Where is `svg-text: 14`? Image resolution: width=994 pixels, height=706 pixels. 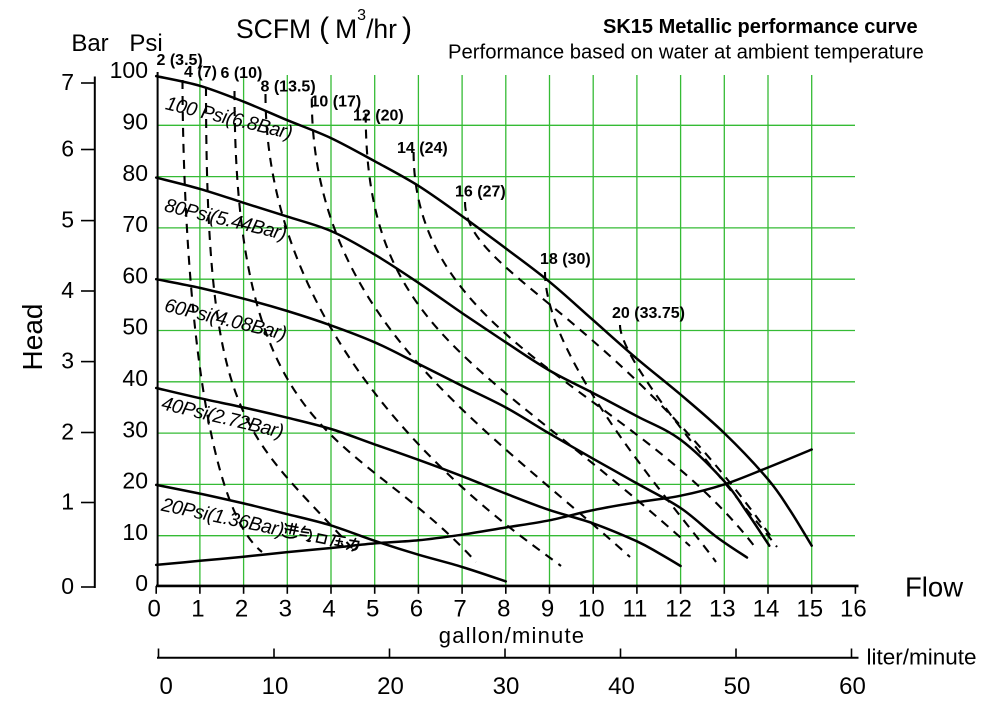
svg-text: 14 is located at coordinates (766, 609).